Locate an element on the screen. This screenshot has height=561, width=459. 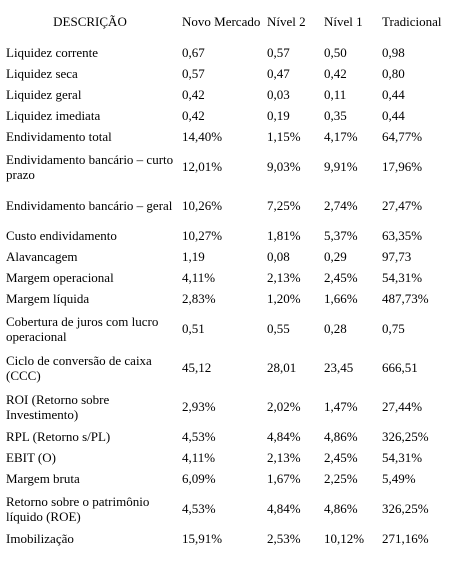
table-row: Liquidez imediata 0,42 0,19 0,35 0,44 is located at coordinates (229, 115).